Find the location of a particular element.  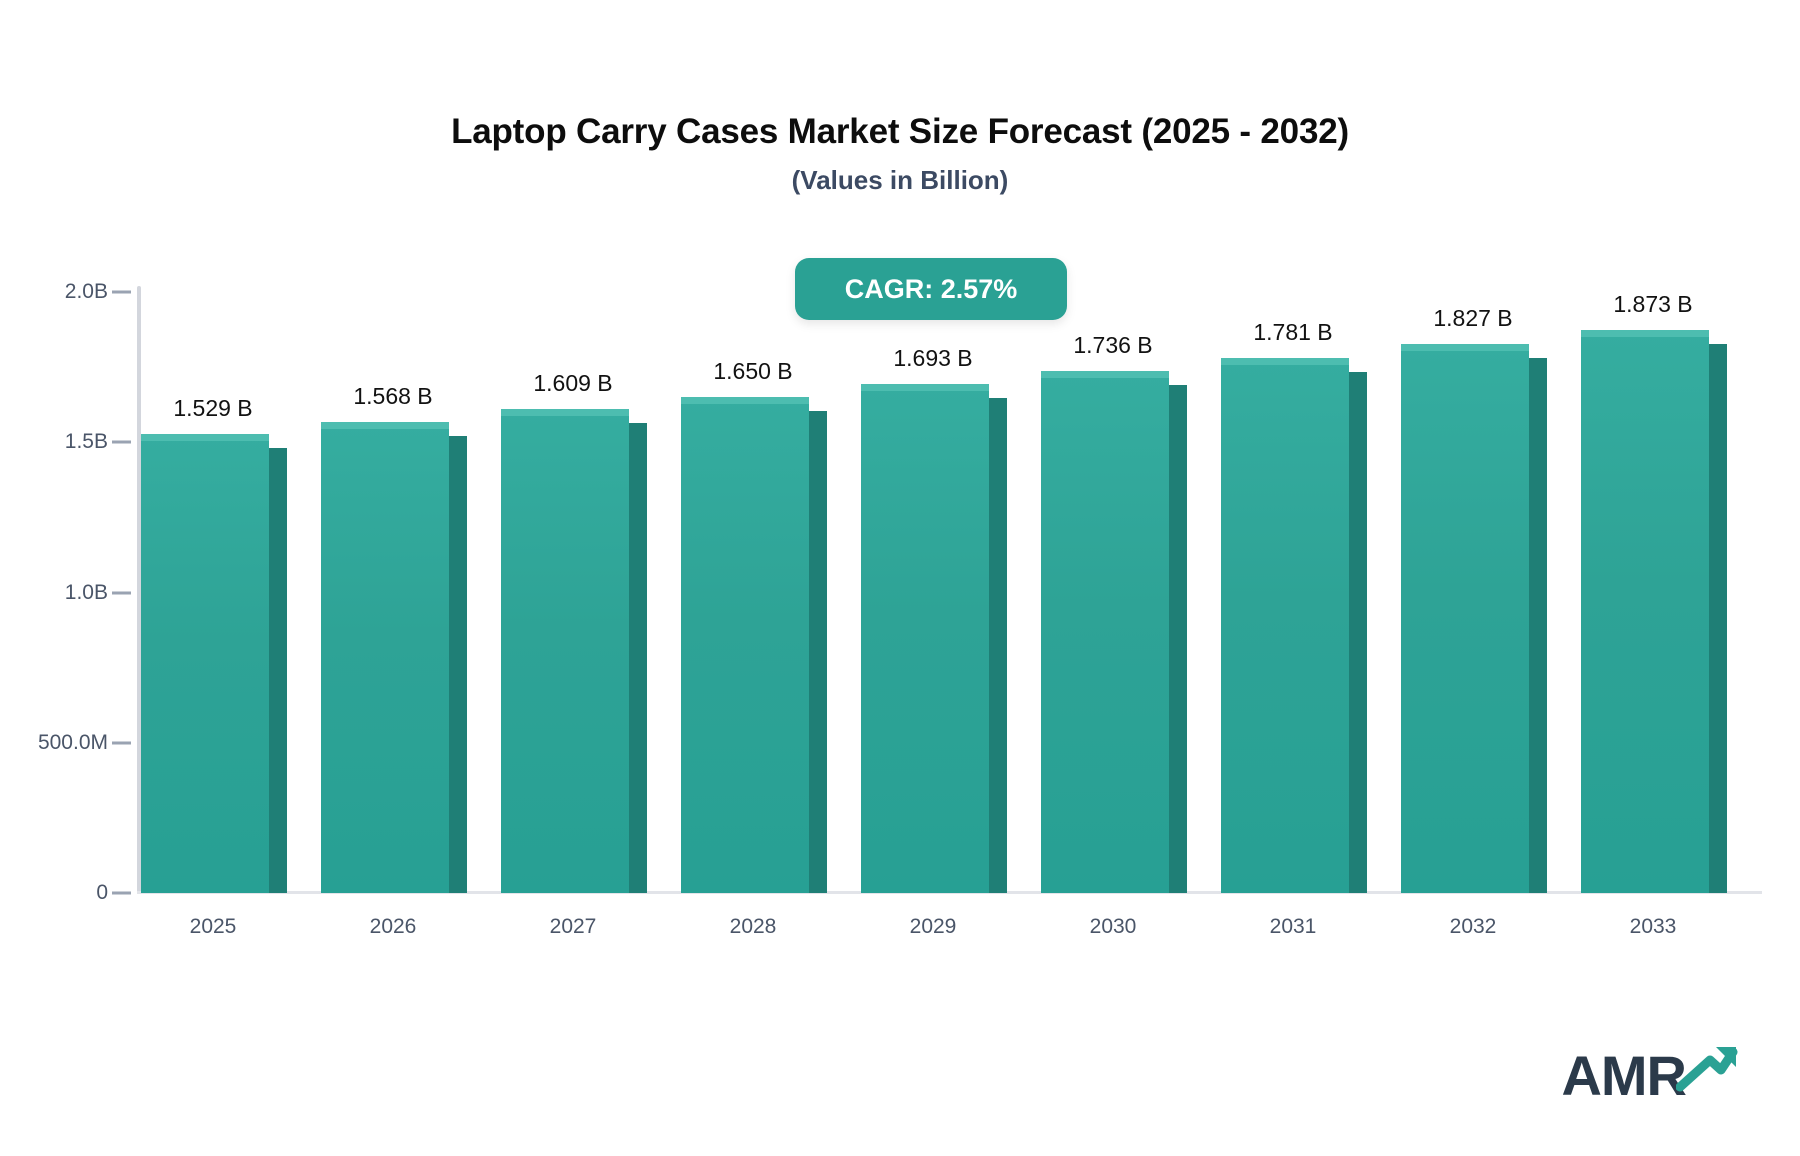

cagr-badge: CAGR: 2.57% is located at coordinates (931, 289).